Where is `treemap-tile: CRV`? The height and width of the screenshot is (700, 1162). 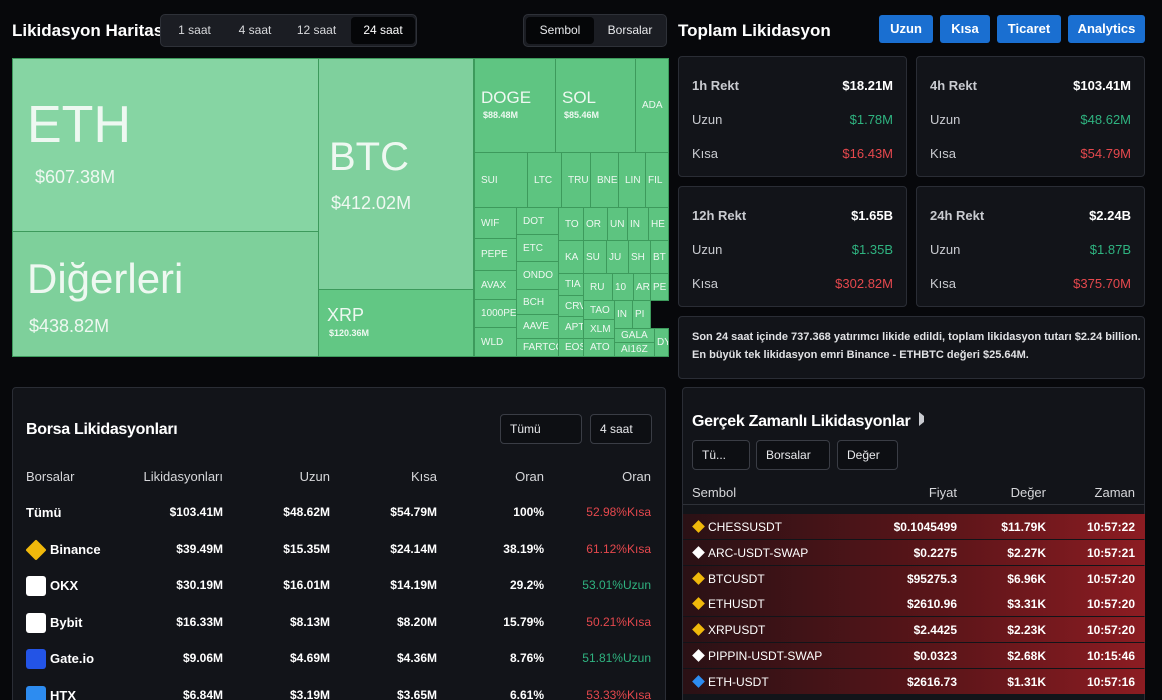
treemap-tile: CRV is located at coordinates (571, 306).